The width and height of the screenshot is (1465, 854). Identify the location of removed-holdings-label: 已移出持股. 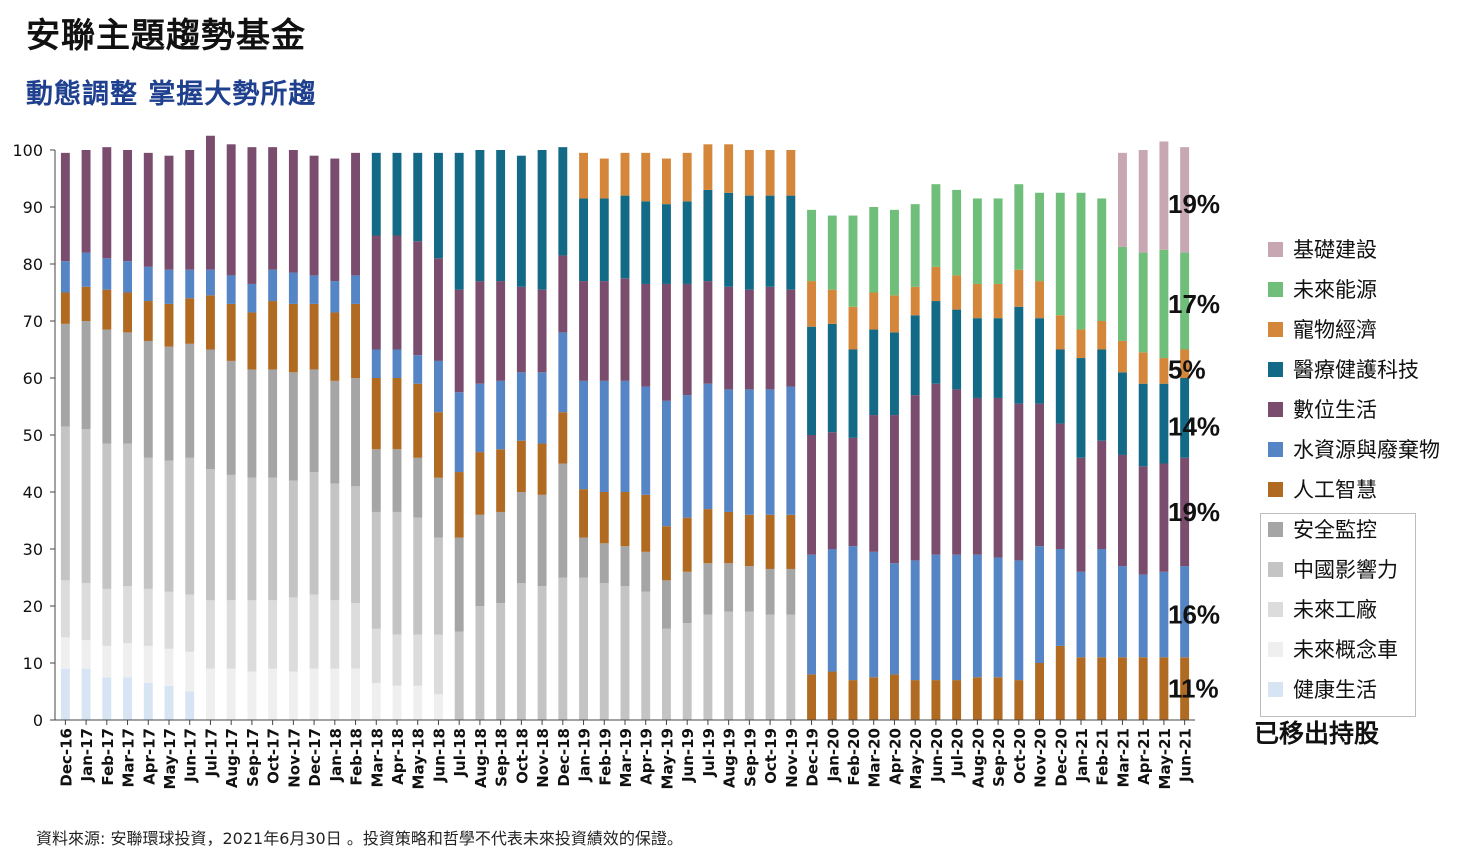
(1317, 733).